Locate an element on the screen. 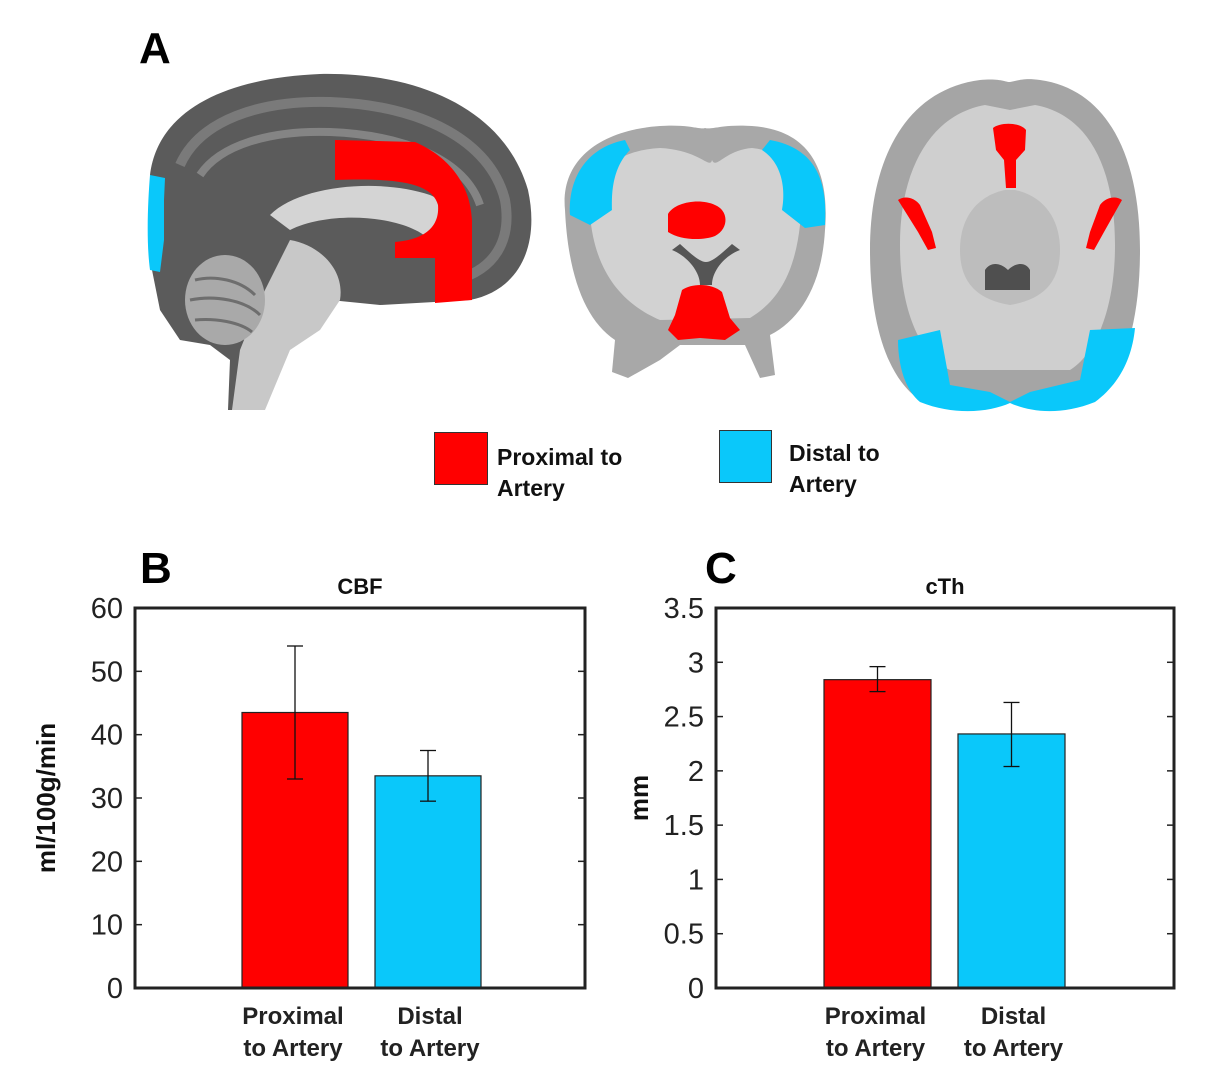 The height and width of the screenshot is (1090, 1217). axial-brain-slice is located at coordinates (1005, 245).